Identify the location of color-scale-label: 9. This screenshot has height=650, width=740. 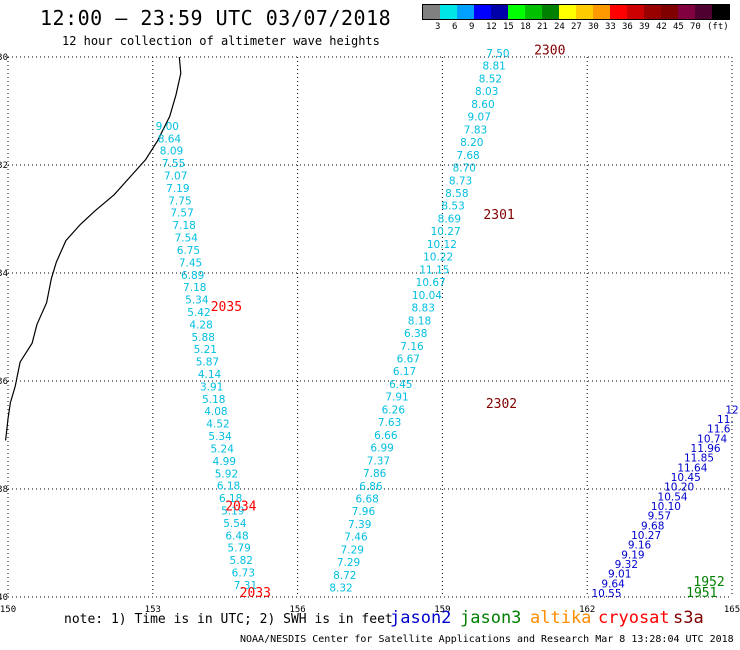
(472, 27).